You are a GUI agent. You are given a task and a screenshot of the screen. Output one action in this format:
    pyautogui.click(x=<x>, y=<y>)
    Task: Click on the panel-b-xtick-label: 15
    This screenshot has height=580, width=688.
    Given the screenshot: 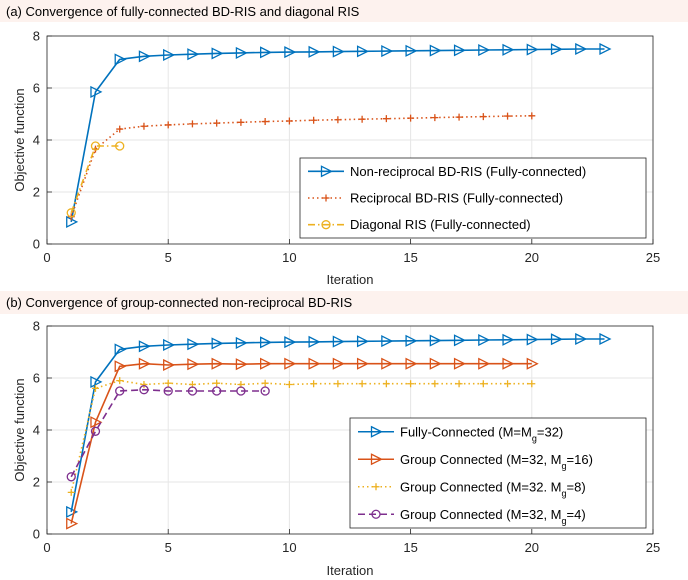 What is the action you would take?
    pyautogui.click(x=410, y=547)
    